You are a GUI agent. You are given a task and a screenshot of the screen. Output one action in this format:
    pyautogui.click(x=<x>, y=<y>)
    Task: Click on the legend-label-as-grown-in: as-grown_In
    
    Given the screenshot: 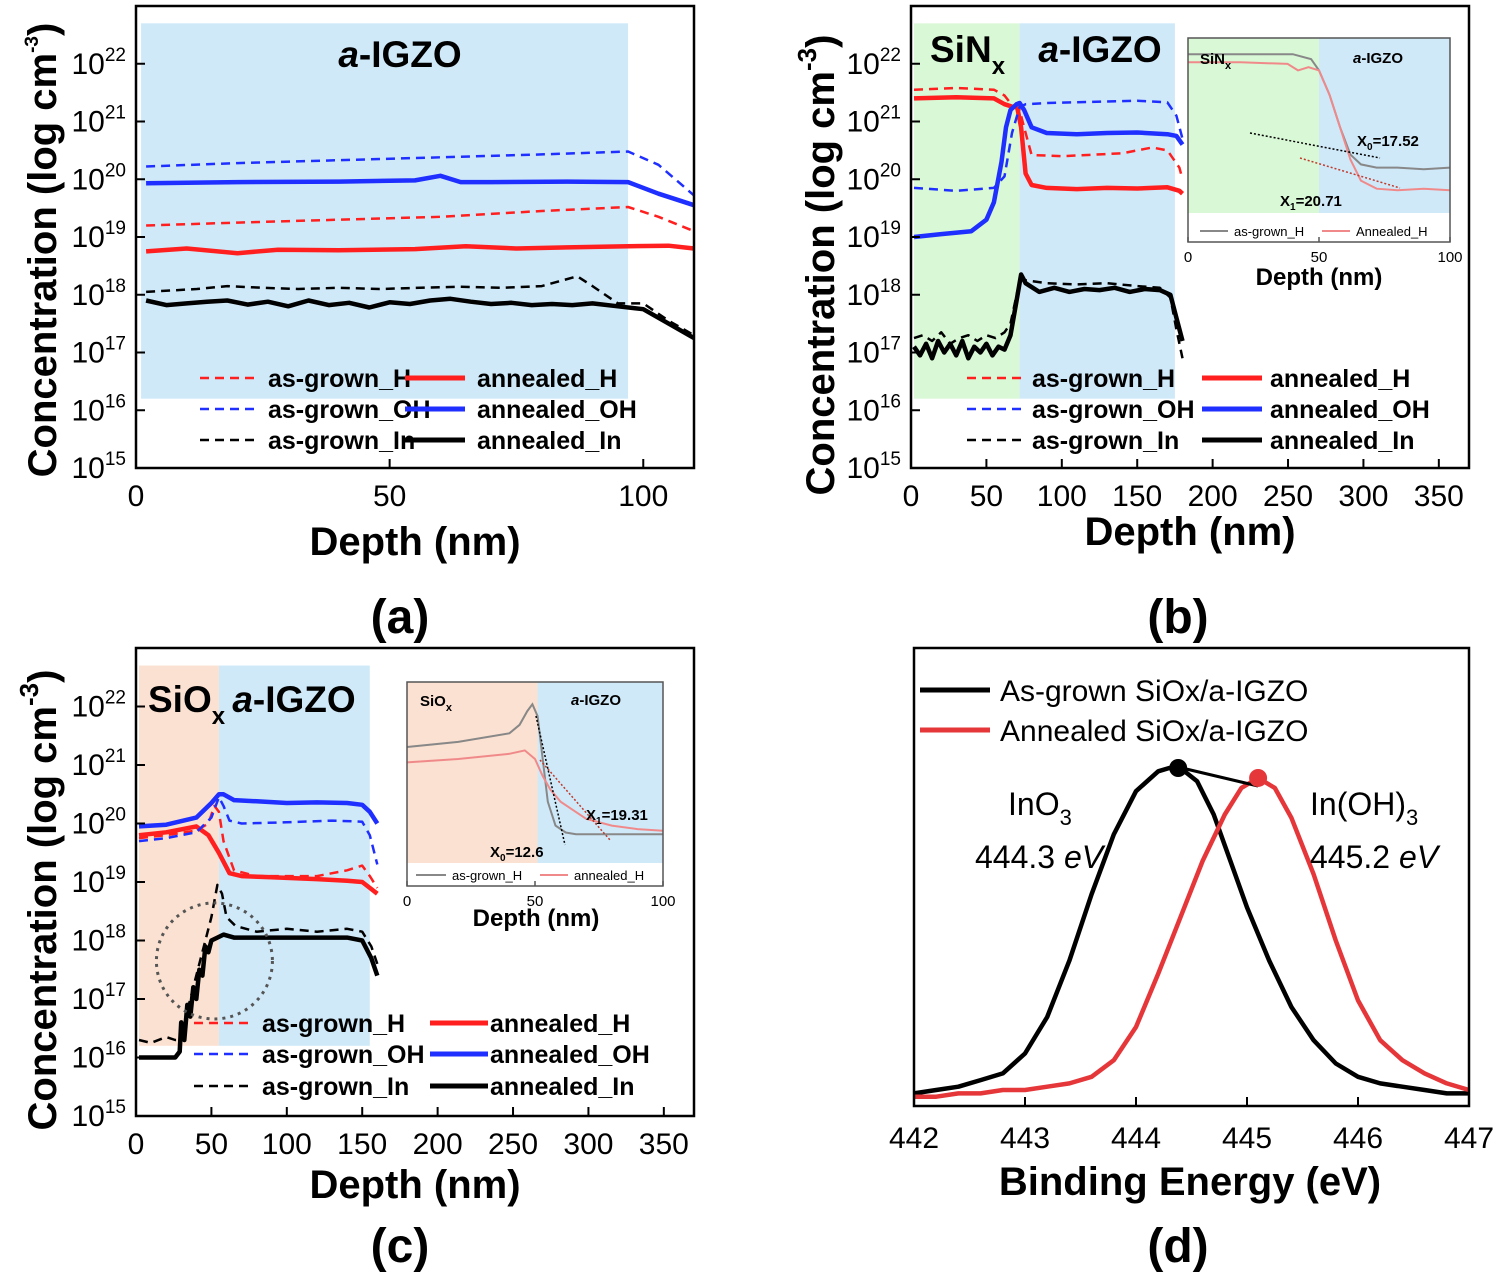 What is the action you would take?
    pyautogui.click(x=341, y=441)
    